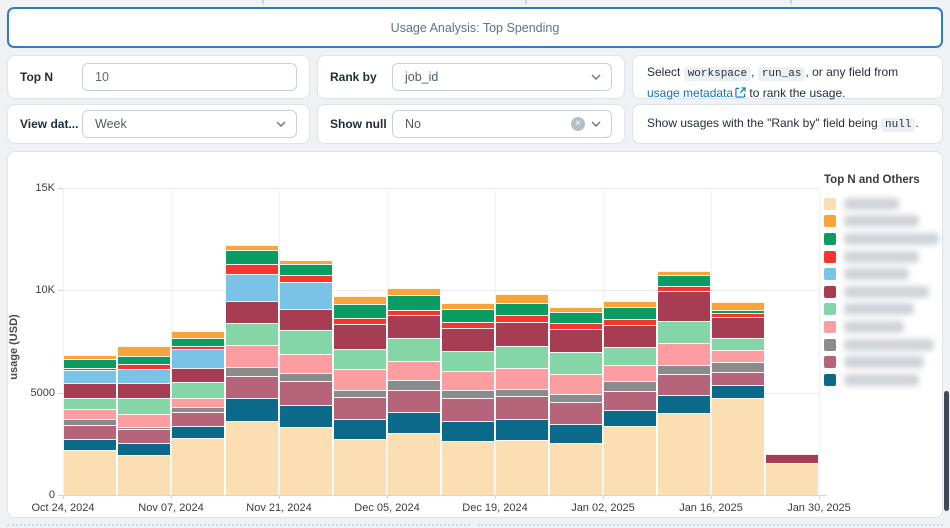 This screenshot has height=528, width=950. Describe the element at coordinates (189, 124) in the screenshot. I see `view-date-select: Week` at that location.